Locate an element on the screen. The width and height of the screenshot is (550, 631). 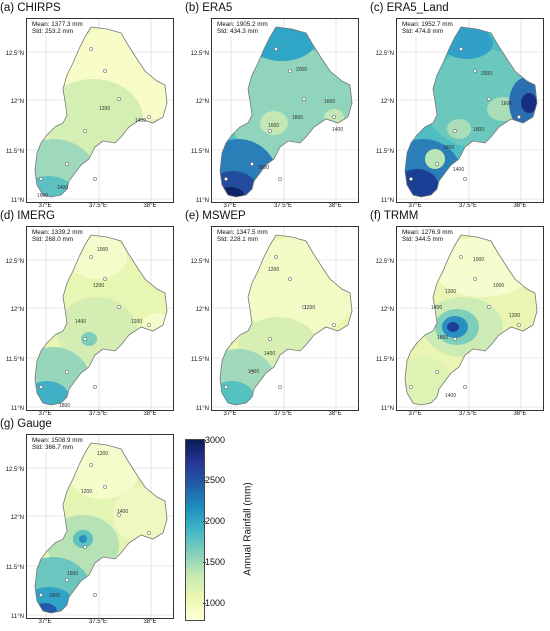
std-text: Std: 253.2 mm is located at coordinates (52, 32).